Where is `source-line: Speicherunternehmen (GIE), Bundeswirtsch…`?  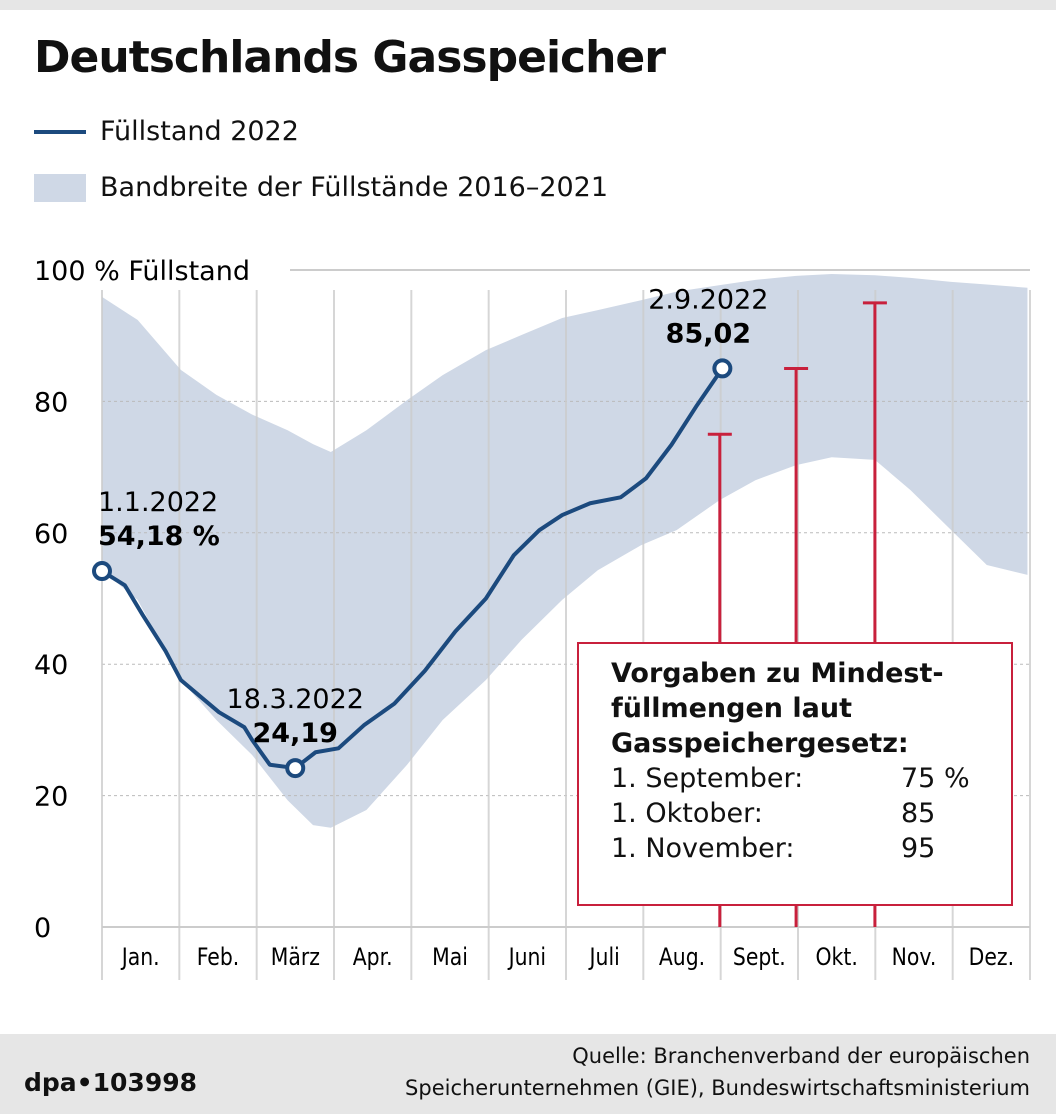 source-line: Speicherunternehmen (GIE), Bundeswirtsch… is located at coordinates (717, 1088).